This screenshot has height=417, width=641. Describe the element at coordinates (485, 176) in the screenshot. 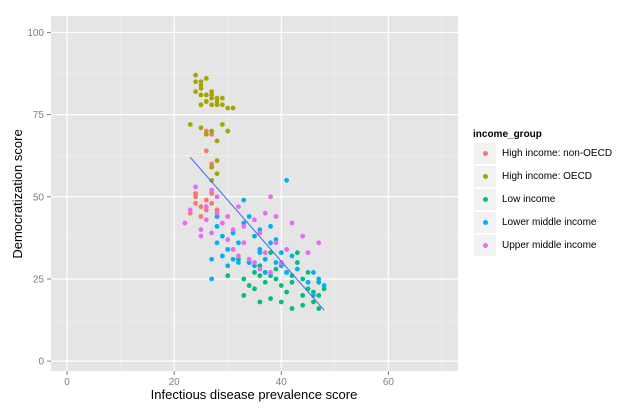

I see `legend-key` at that location.